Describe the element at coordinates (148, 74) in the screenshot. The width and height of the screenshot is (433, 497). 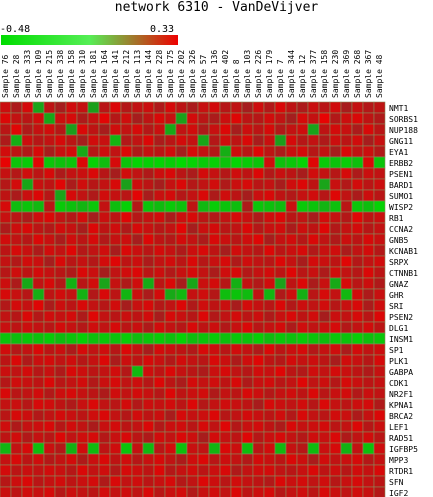
I see `column-label: Sample 144` at that location.